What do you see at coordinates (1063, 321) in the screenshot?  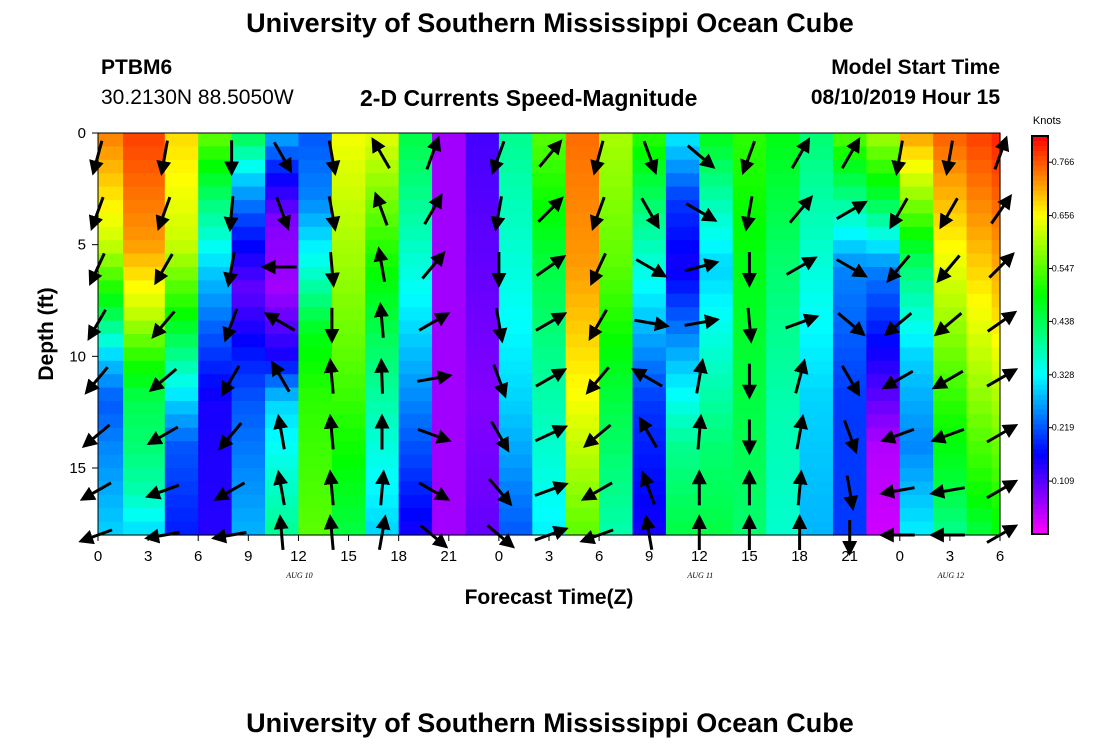 I see `colorbar-tick-label: 0.438` at bounding box center [1063, 321].